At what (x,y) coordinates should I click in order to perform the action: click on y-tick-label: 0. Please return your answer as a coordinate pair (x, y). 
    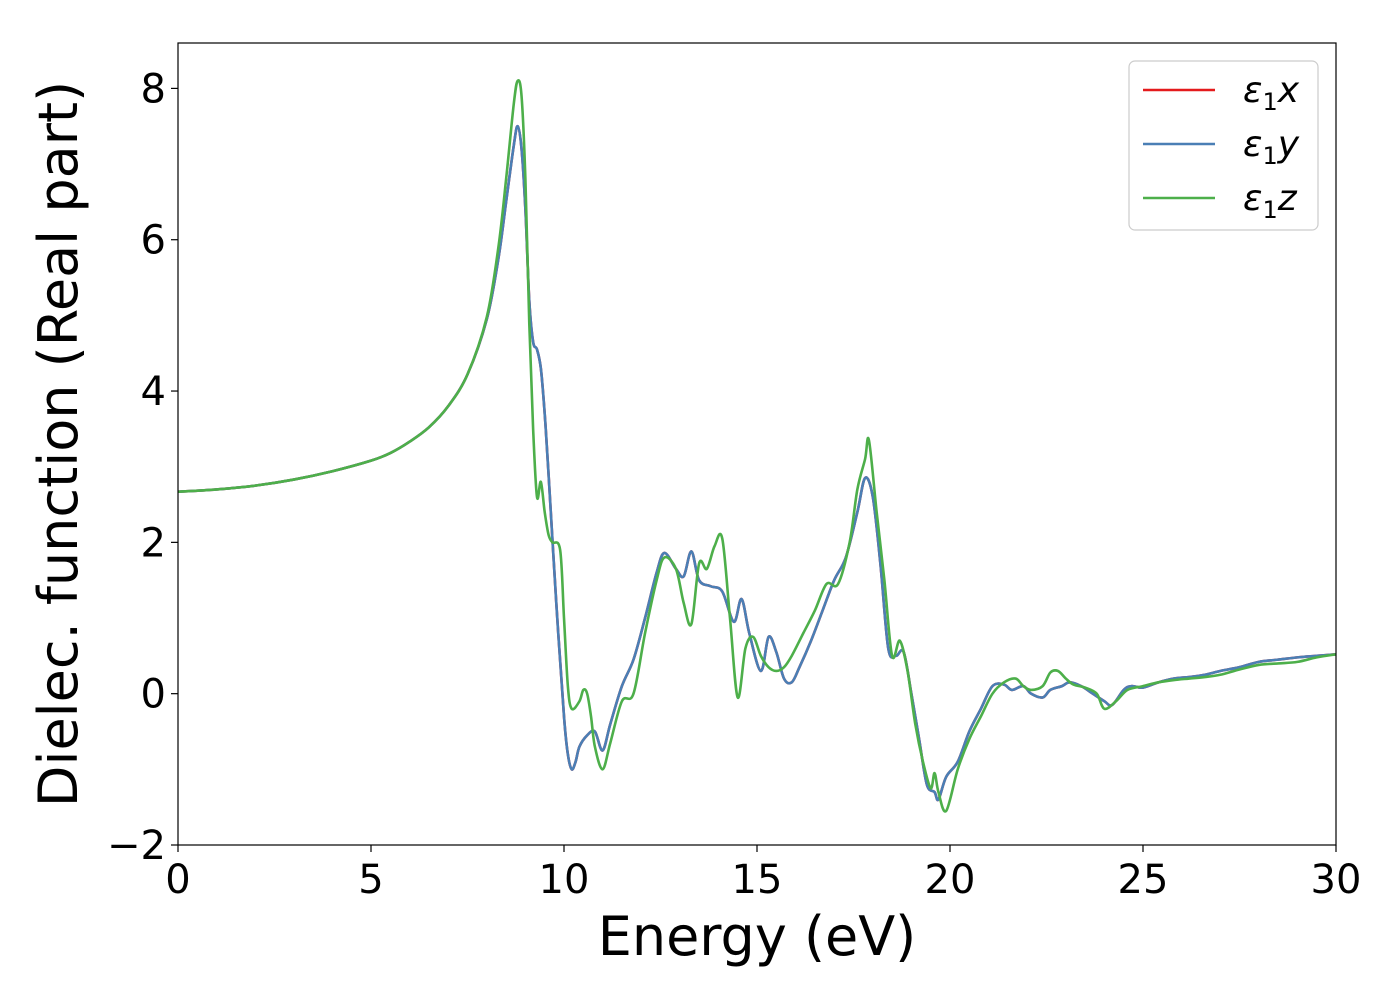
    Looking at the image, I should click on (153, 695).